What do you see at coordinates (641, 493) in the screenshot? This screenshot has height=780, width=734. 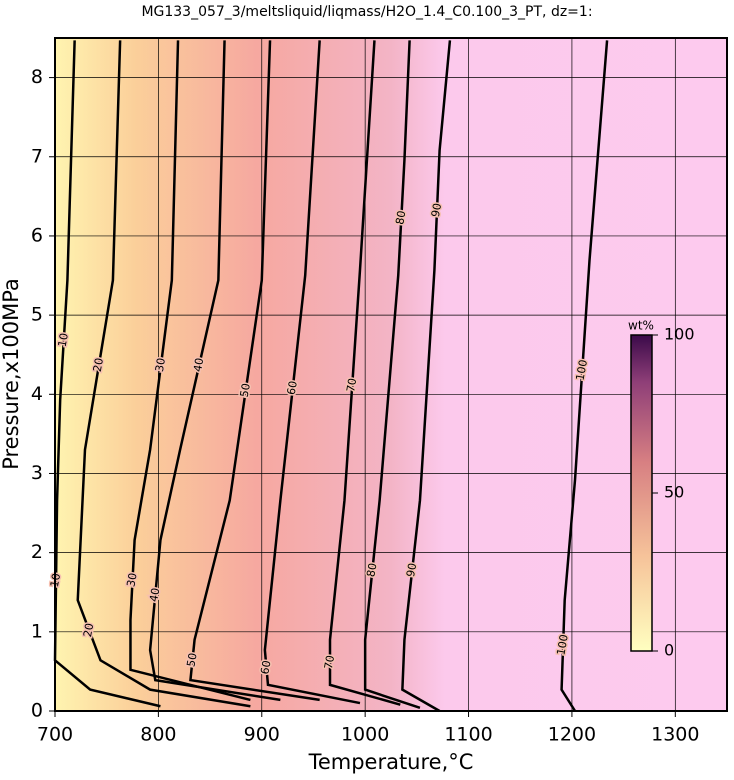 I see `colorbar` at bounding box center [641, 493].